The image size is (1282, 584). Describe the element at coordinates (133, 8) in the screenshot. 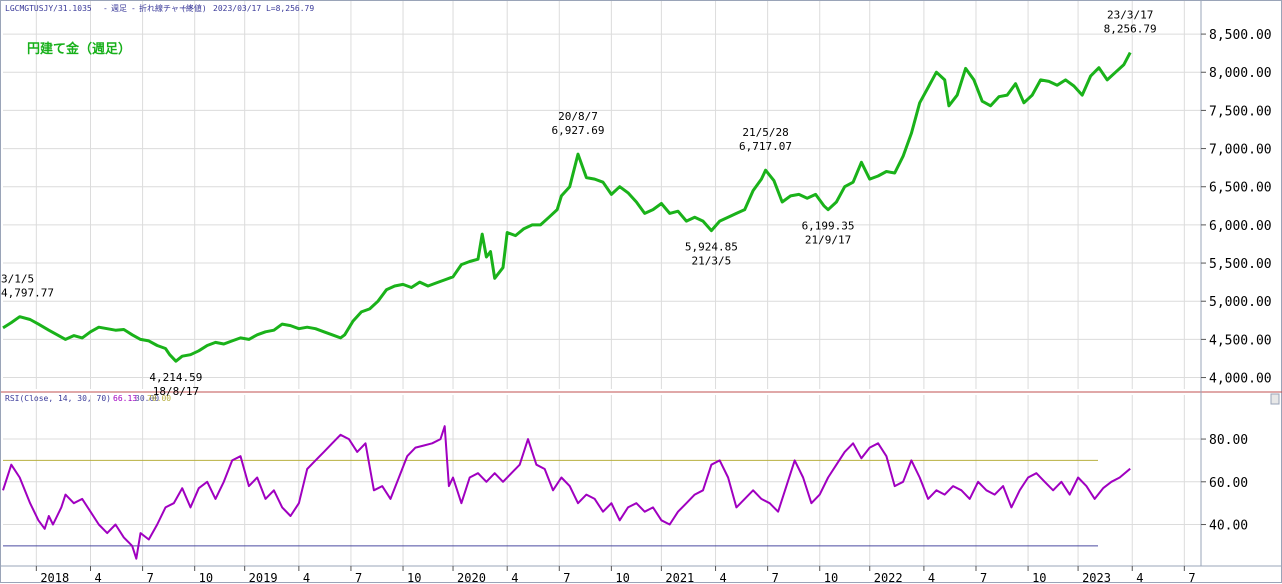

I see `header-sep2: -` at that location.